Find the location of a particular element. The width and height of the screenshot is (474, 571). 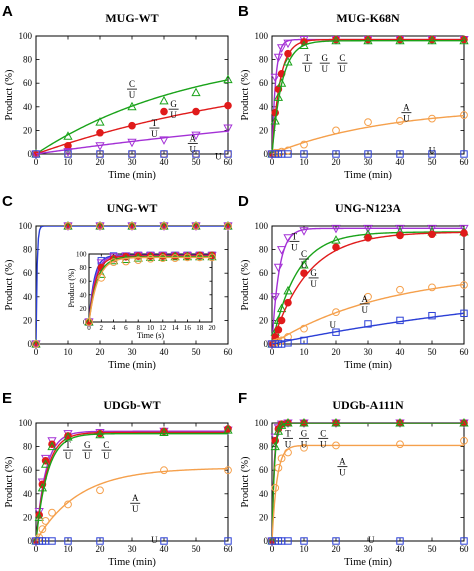

inset-y-tick-label: 20 is located at coordinates (84, 309).